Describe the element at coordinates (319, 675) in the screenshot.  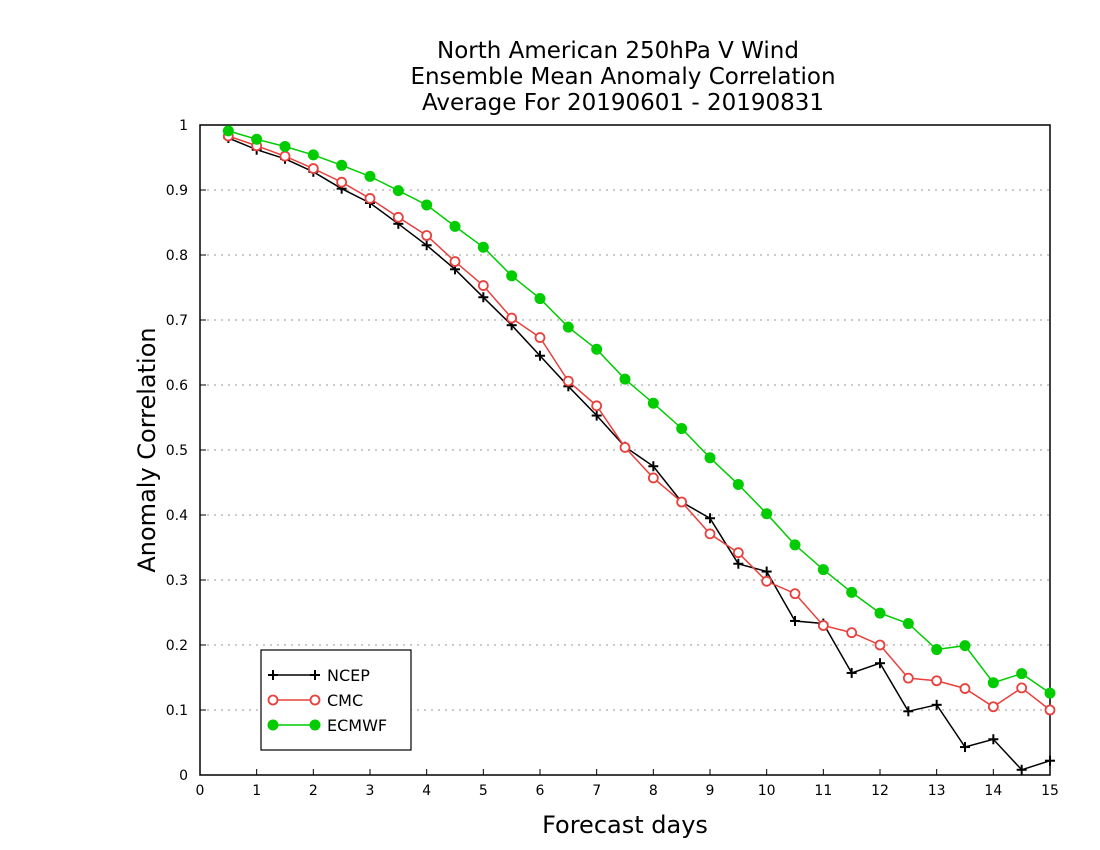
I see `legend-item-ncep: NCEP` at that location.